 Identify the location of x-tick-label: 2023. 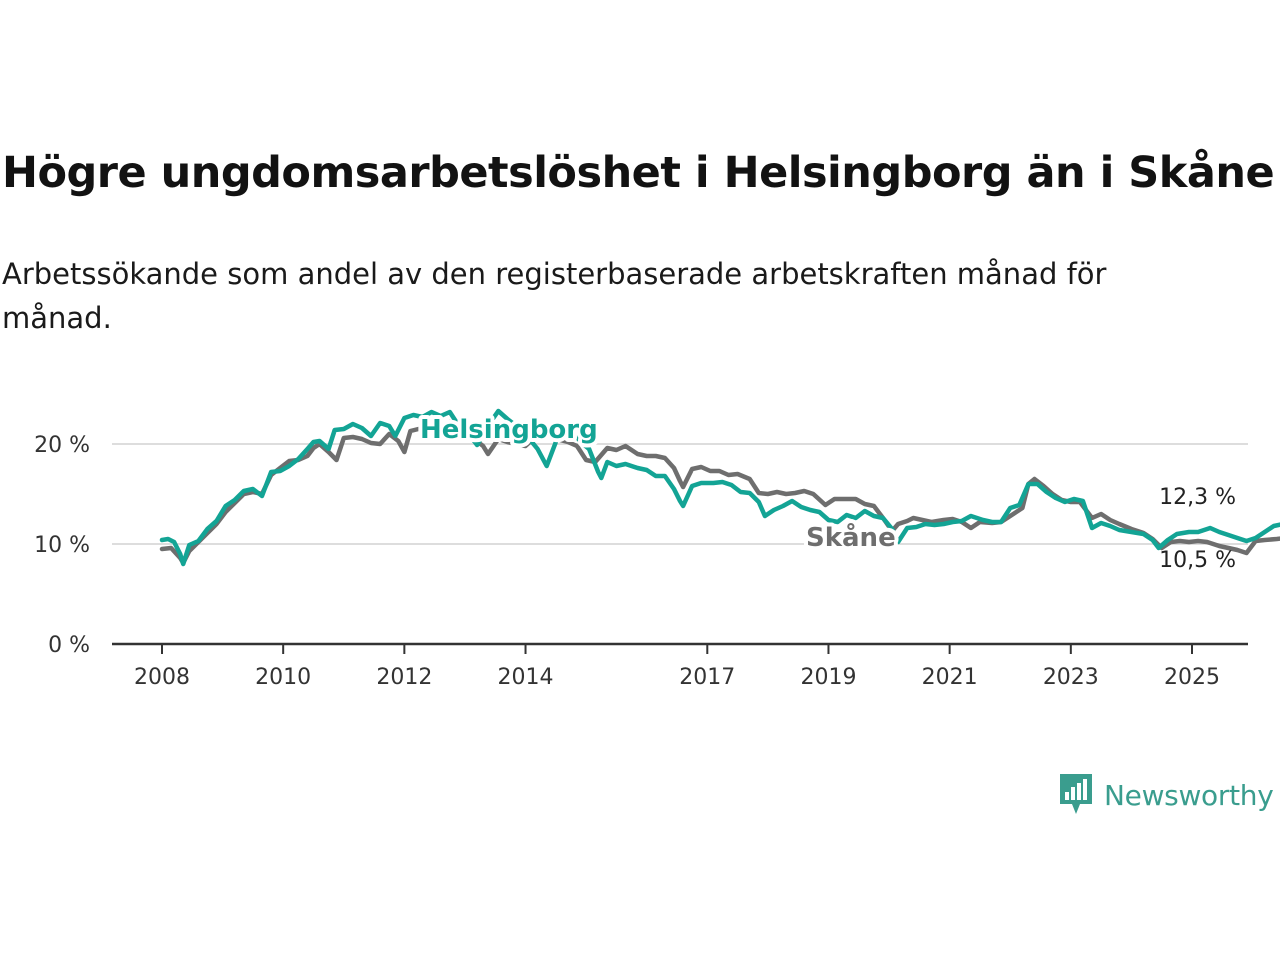
(1071, 677).